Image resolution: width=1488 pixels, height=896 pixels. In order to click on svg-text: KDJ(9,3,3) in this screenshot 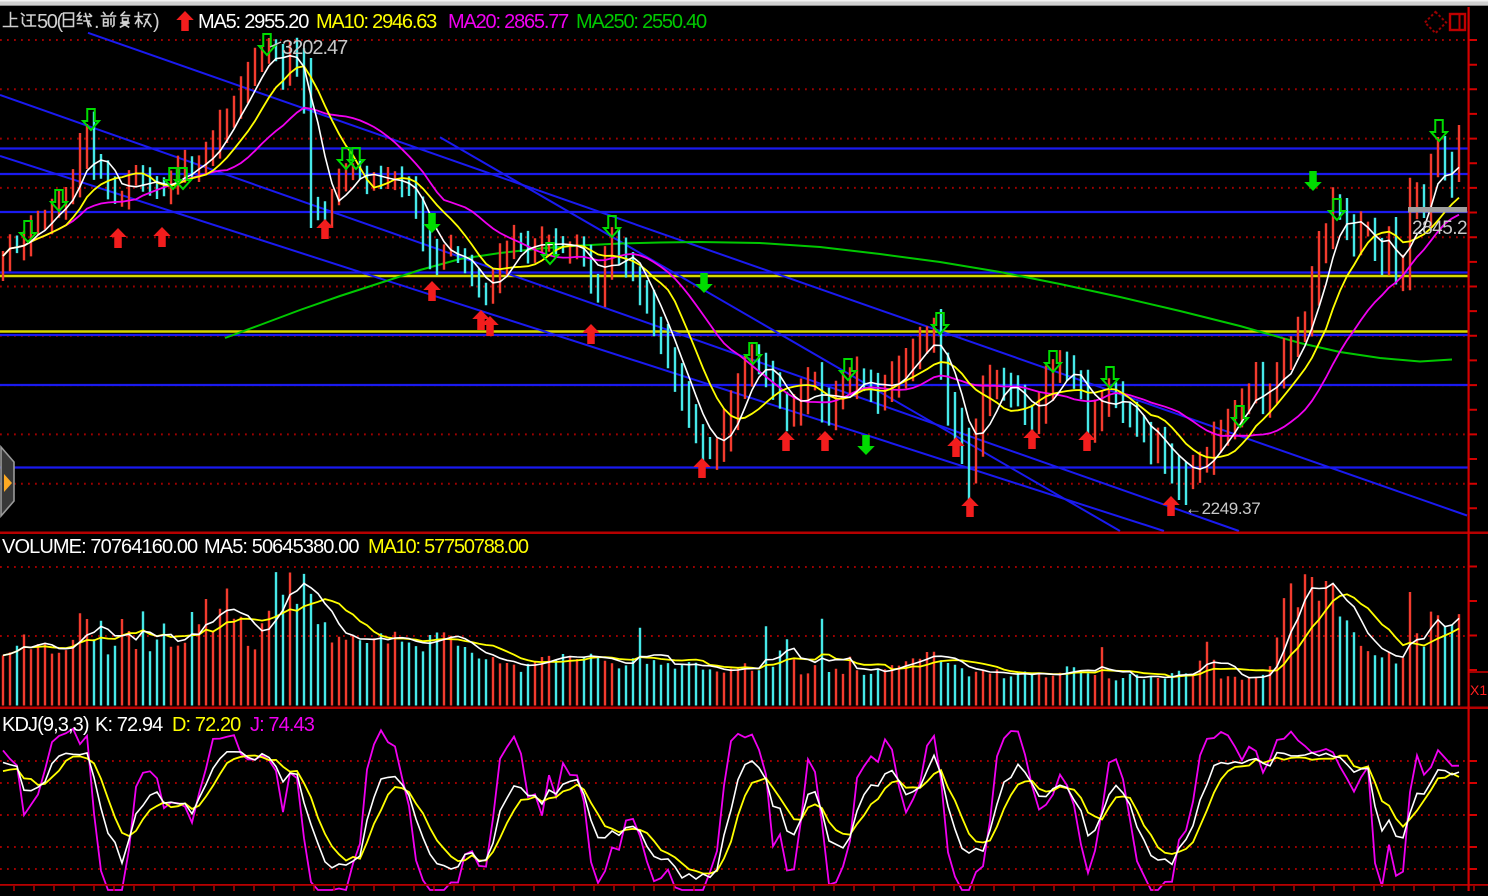, I will do `click(45, 725)`.